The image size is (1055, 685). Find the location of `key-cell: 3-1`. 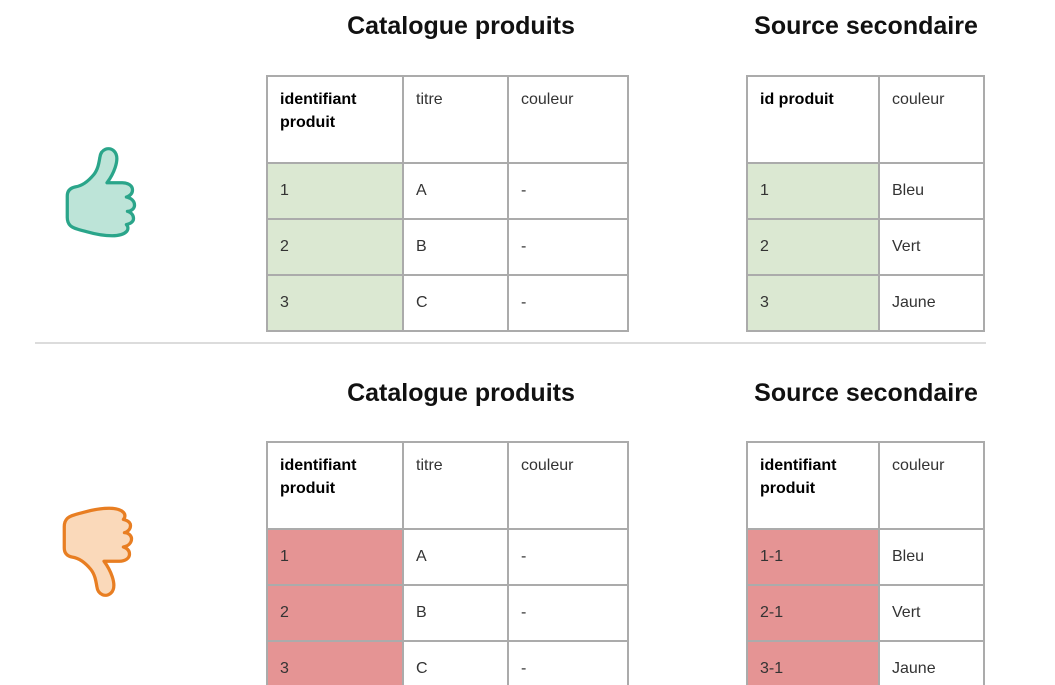

key-cell: 3-1 is located at coordinates (813, 662).